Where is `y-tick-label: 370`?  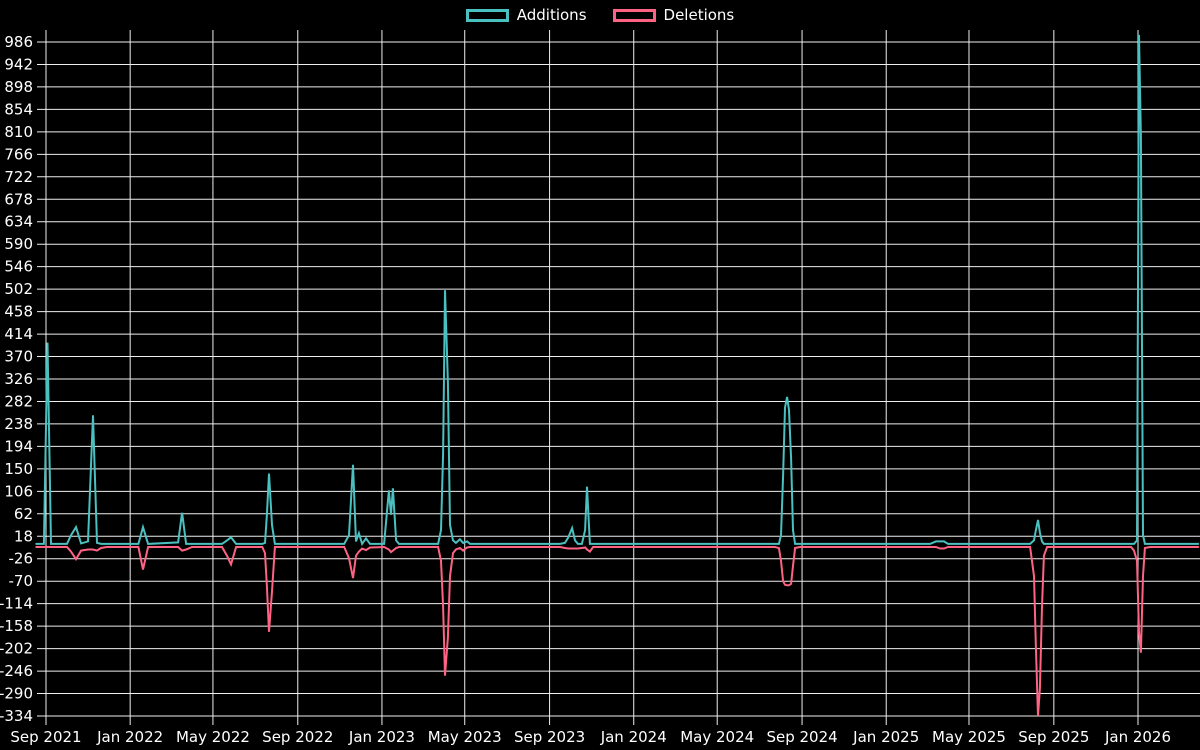
y-tick-label: 370 is located at coordinates (18, 357).